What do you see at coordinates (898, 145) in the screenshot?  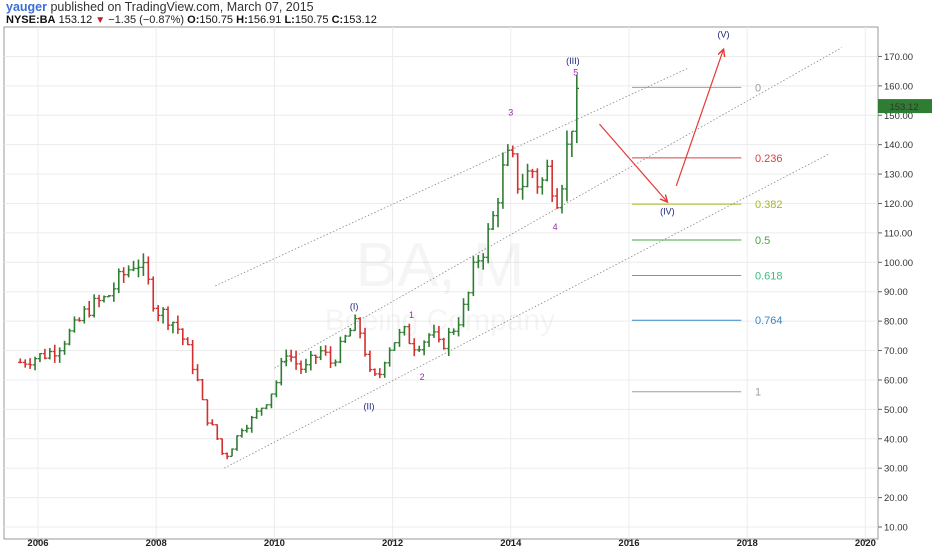 I see `y-tick-label: 140.00` at bounding box center [898, 145].